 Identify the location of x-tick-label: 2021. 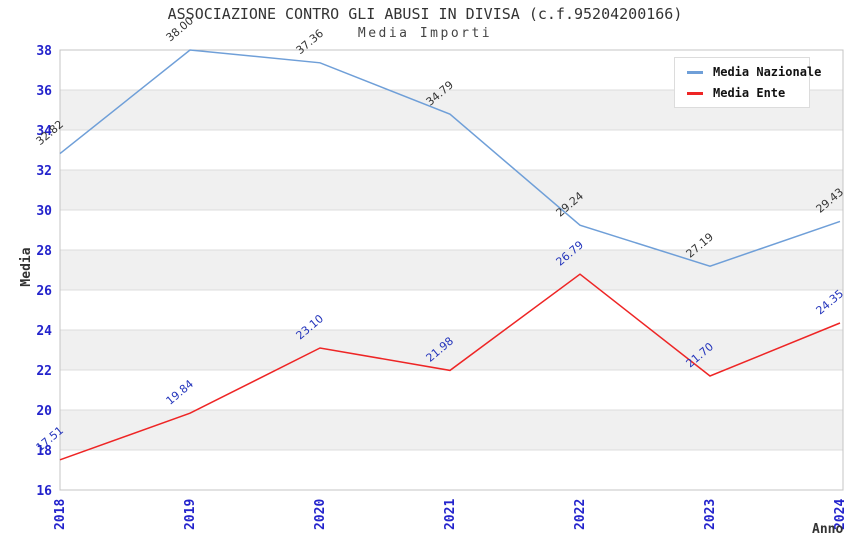
(450, 514).